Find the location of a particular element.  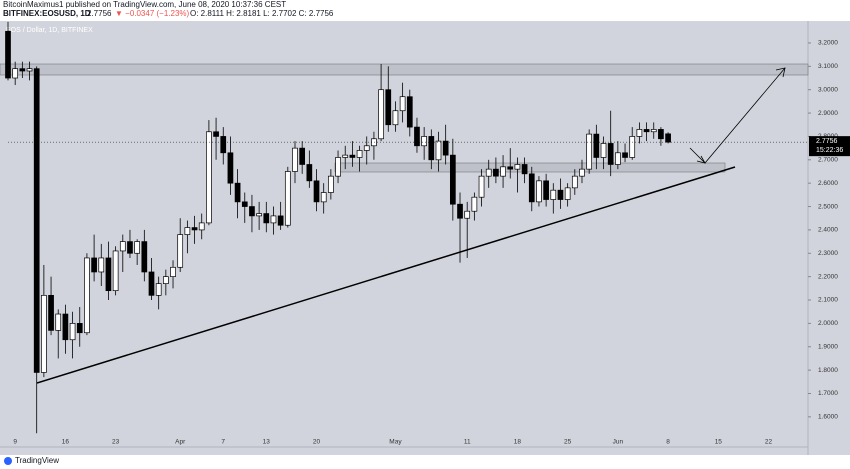

x-tick-label: Jun is located at coordinates (618, 442).